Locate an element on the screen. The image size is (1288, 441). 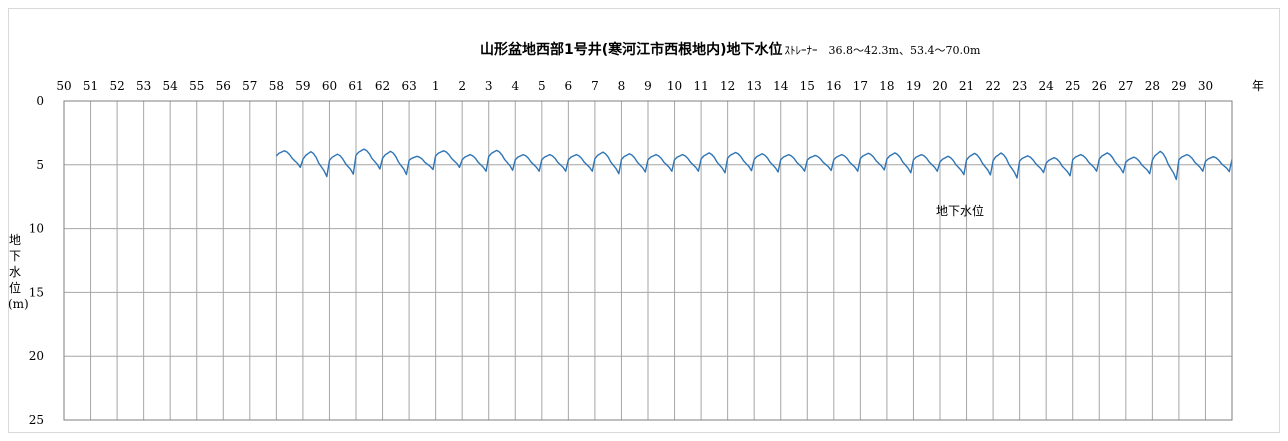
year-tick-label: 9 is located at coordinates (648, 86).